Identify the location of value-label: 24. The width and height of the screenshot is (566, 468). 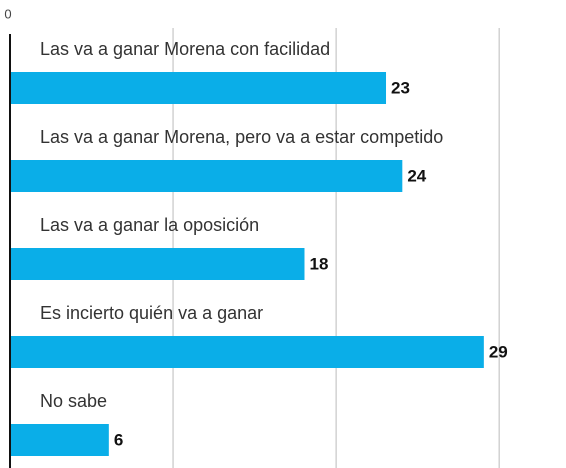
(416, 175).